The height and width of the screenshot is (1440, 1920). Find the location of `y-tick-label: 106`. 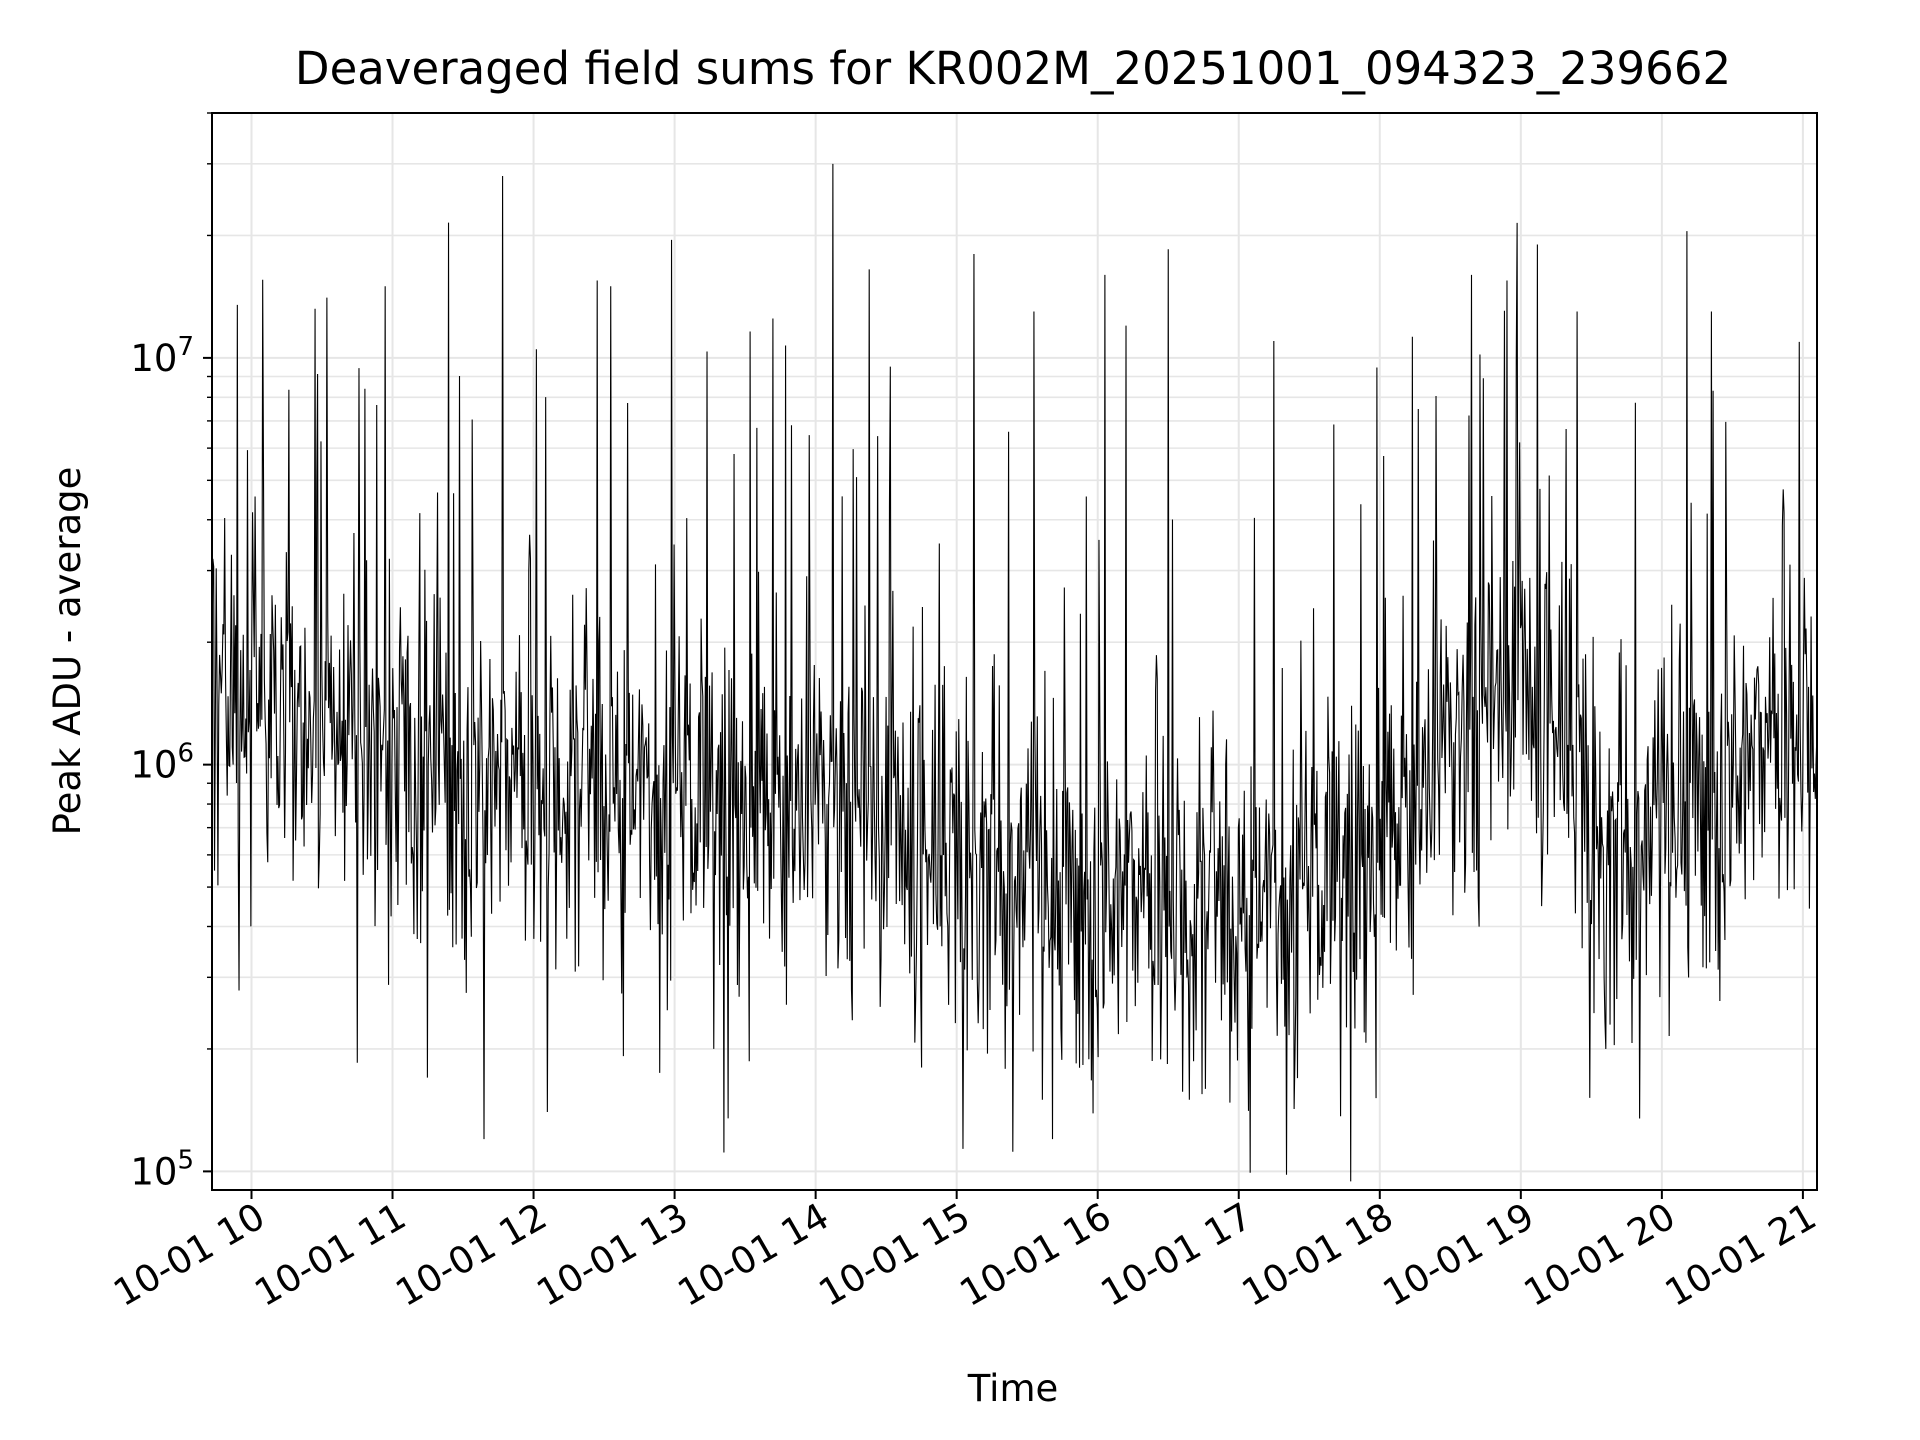

y-tick-label: 106 is located at coordinates (162, 763).